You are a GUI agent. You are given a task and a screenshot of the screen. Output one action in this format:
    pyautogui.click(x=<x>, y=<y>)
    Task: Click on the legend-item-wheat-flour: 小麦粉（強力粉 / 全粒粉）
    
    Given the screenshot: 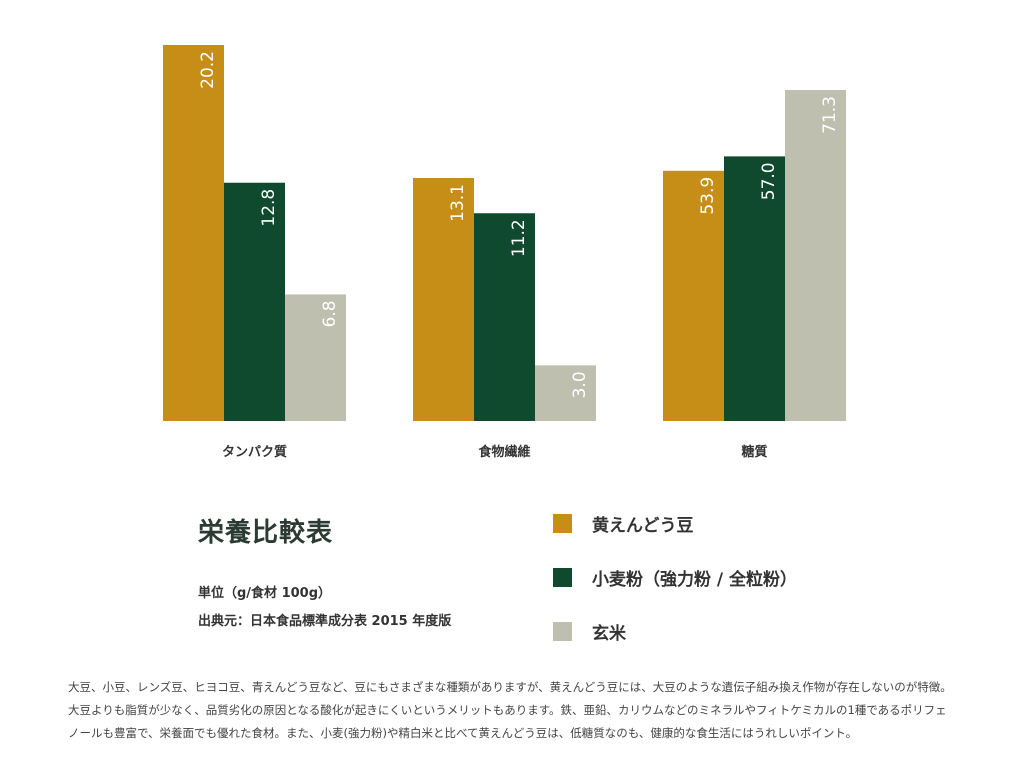 What is the action you would take?
    pyautogui.click(x=675, y=577)
    